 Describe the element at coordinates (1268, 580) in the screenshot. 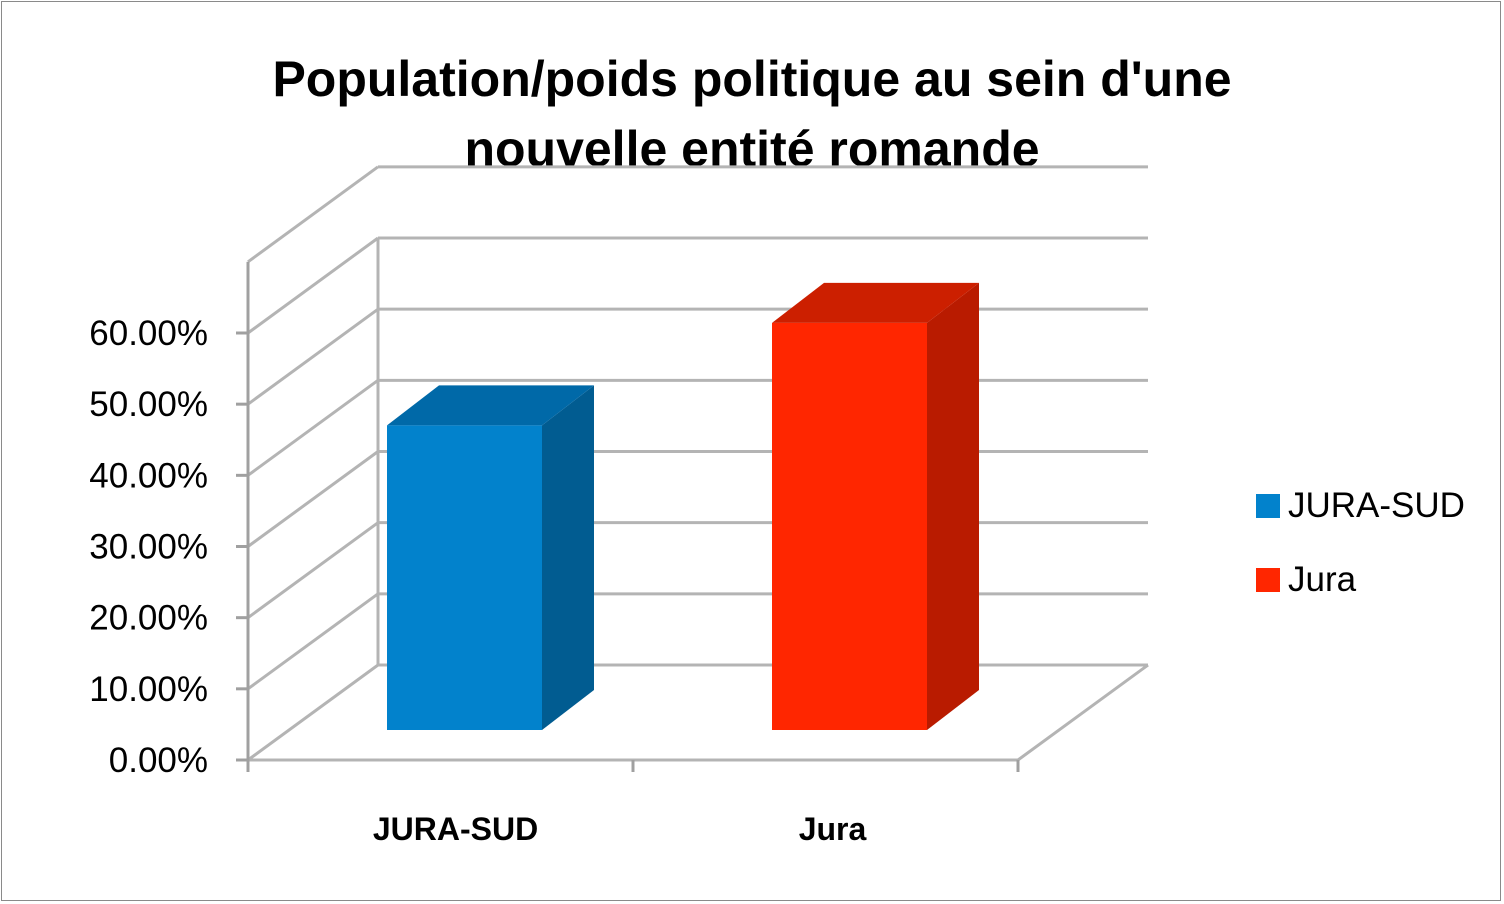

I see `legend-swatch-jura` at that location.